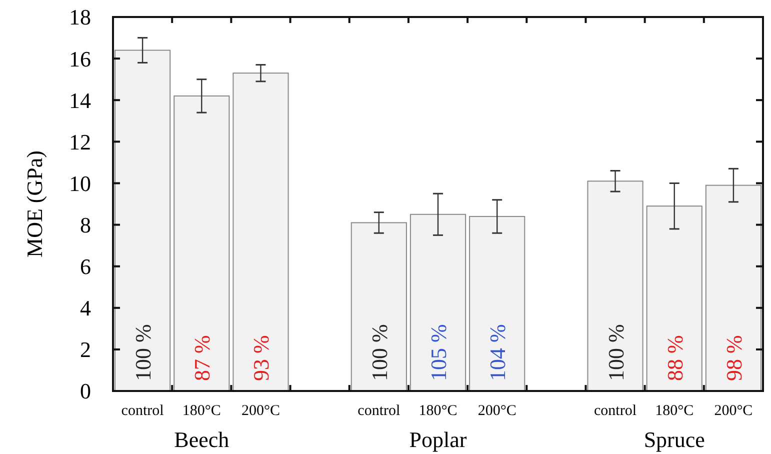  What do you see at coordinates (261, 358) in the screenshot?
I see `annotation: 93 %` at bounding box center [261, 358].